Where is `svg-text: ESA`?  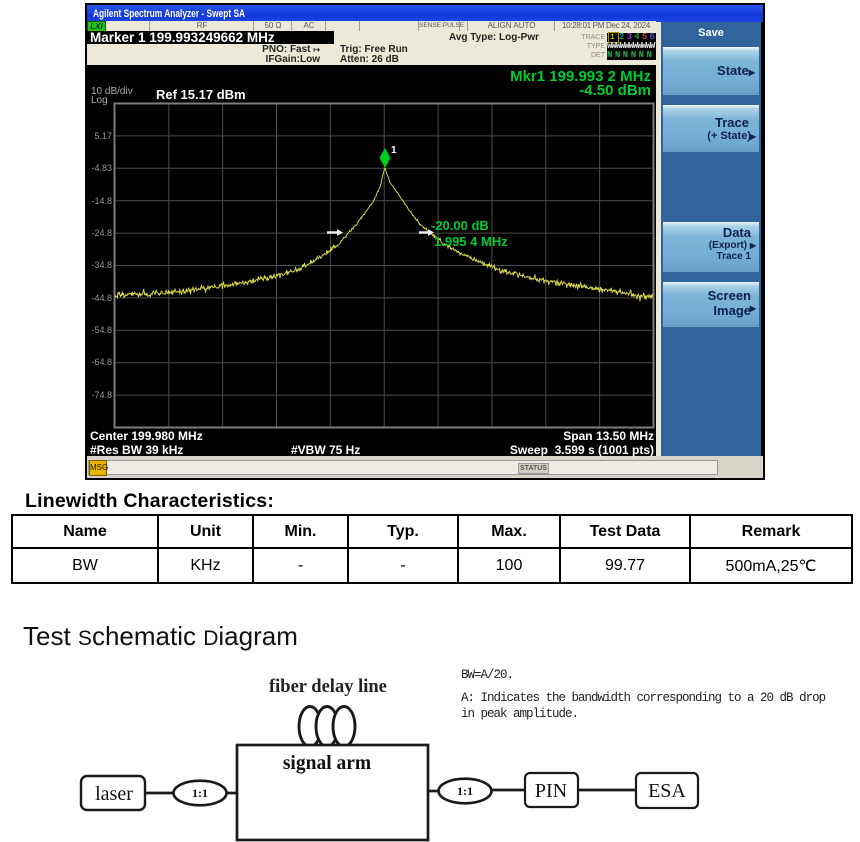 svg-text: ESA is located at coordinates (667, 791).